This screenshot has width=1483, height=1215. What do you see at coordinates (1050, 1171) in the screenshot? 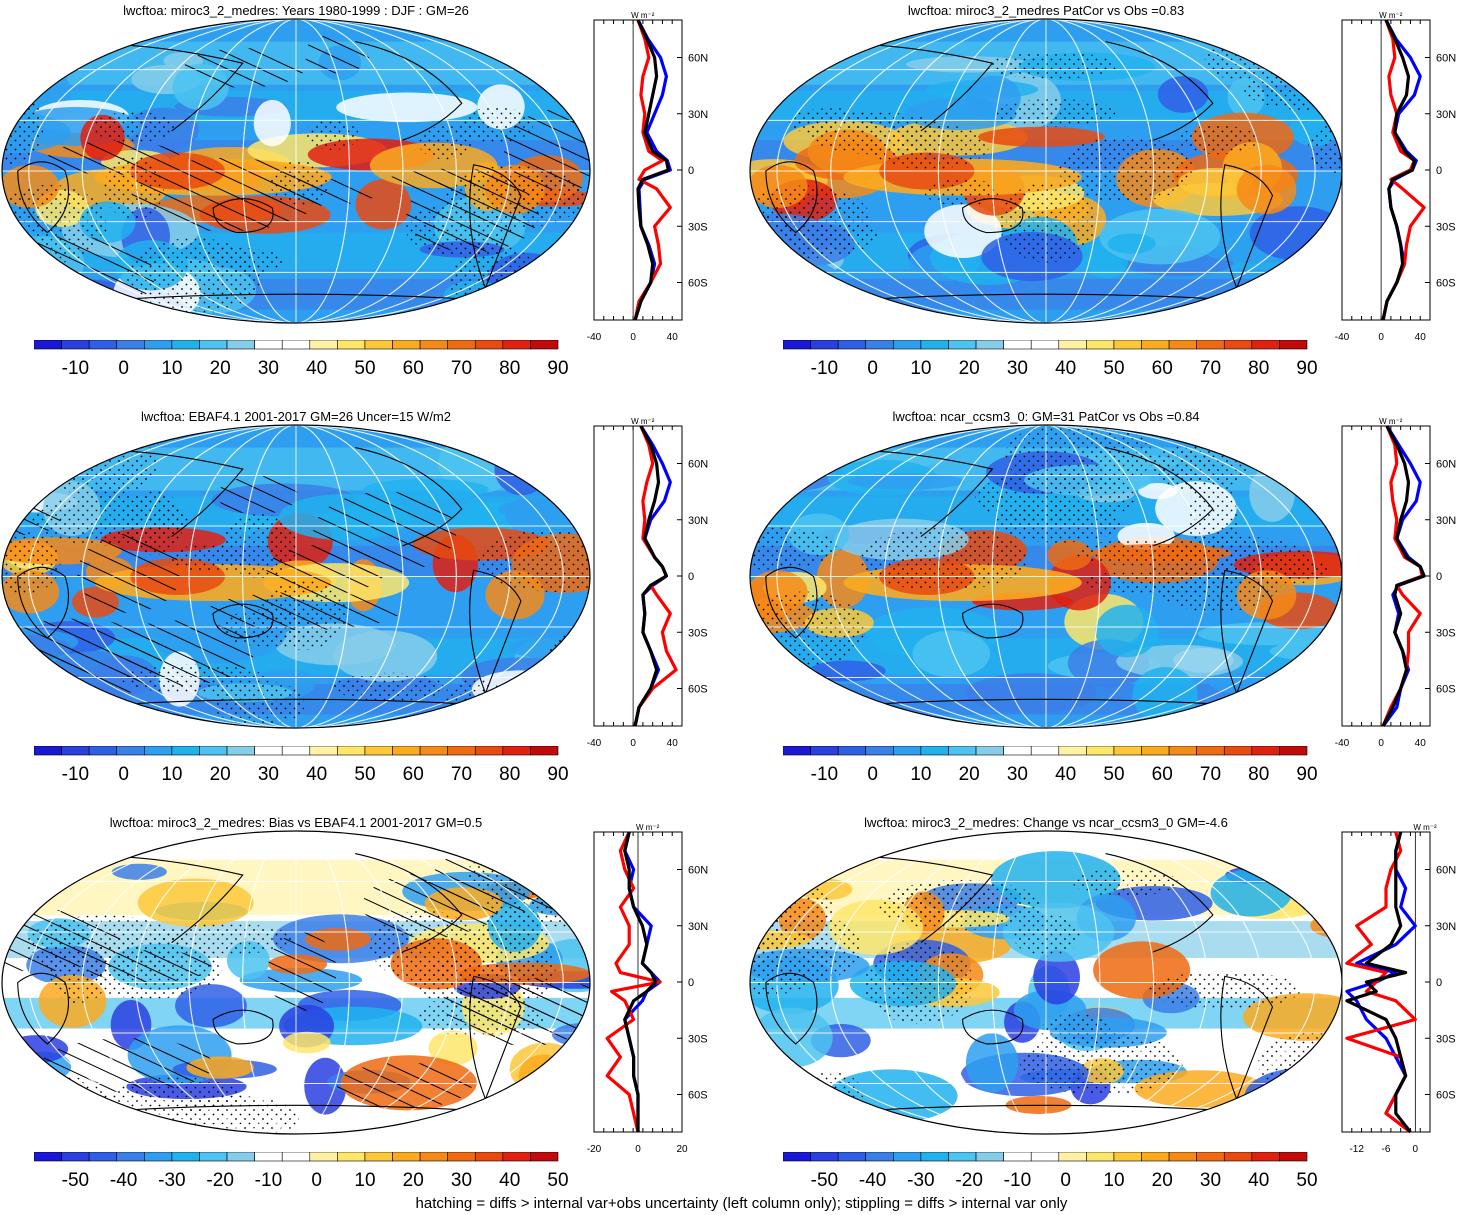
I see `colorbar-bottom-right: -50 -40 -30 -20 -10 0 10 20 30 40 50` at bounding box center [1050, 1171].